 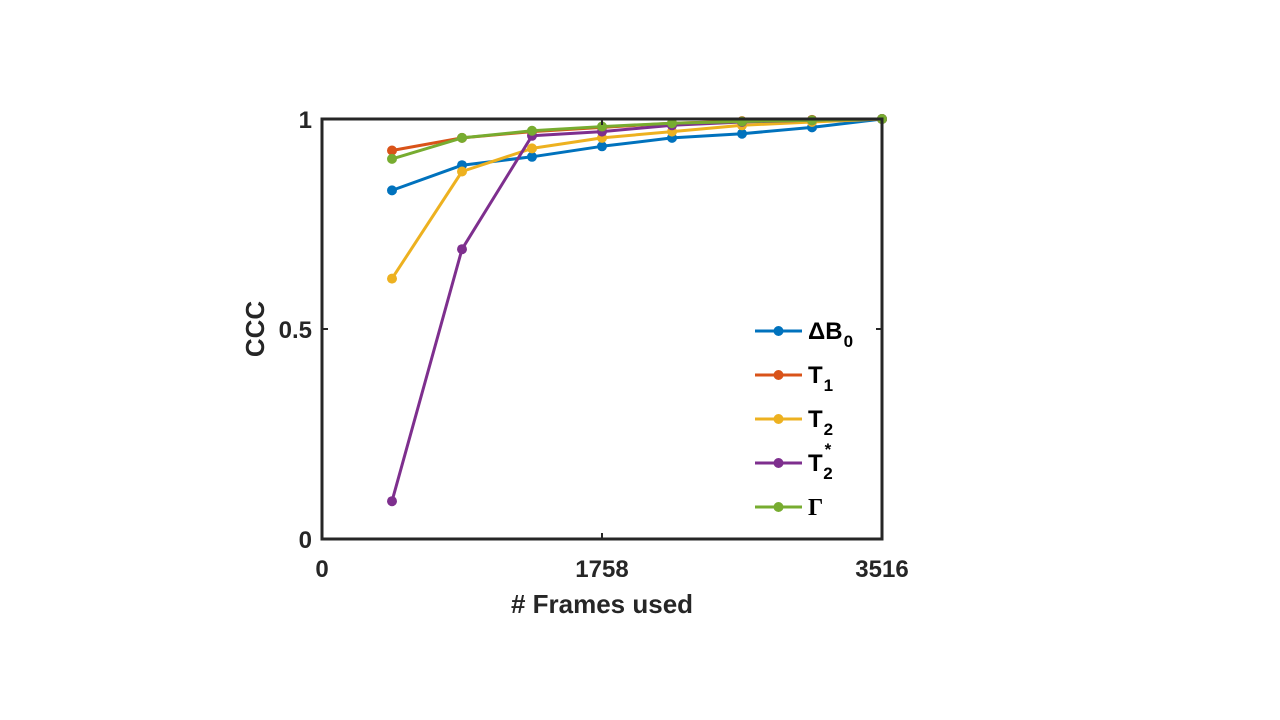 I want to click on legend-item: Γ, so click(x=789, y=508).